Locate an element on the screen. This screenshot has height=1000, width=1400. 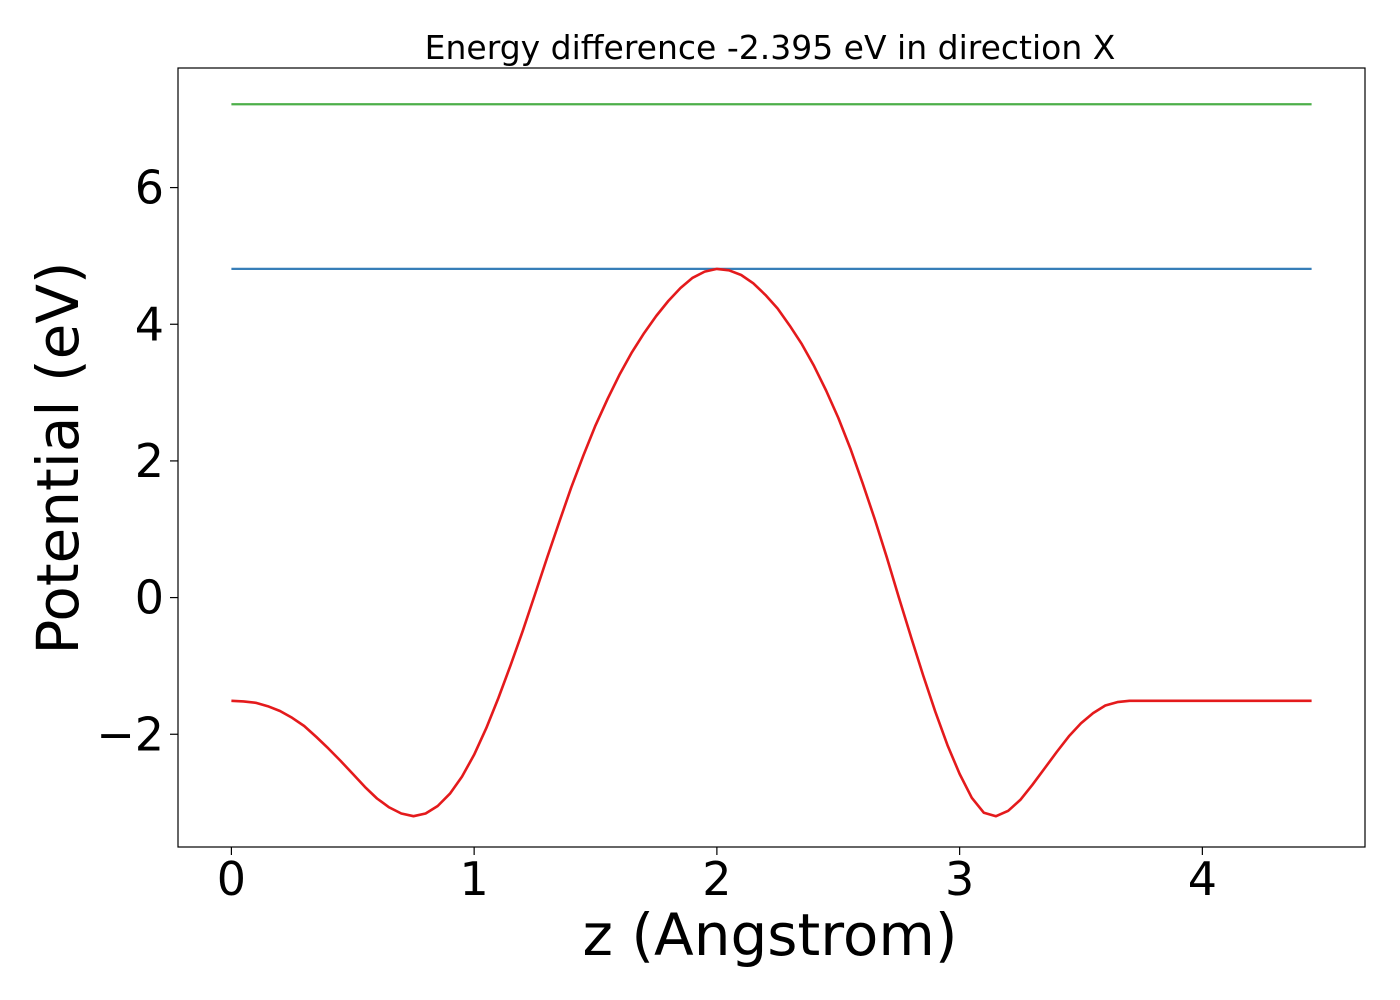
y-axis: −2 0 2 4 6 is located at coordinates (137, 461).